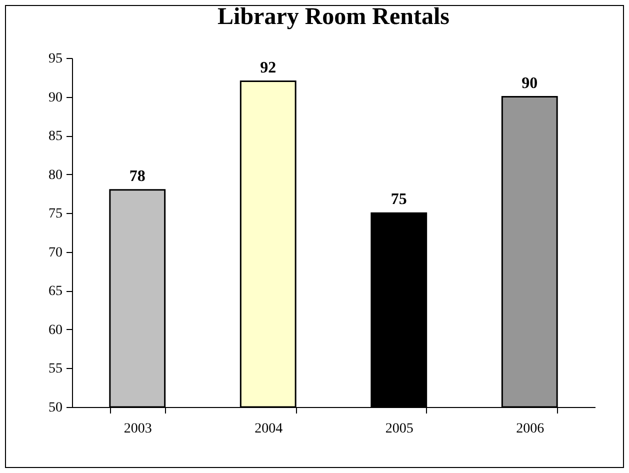 The image size is (629, 473). I want to click on y-tick-label: 95, so click(55, 59).